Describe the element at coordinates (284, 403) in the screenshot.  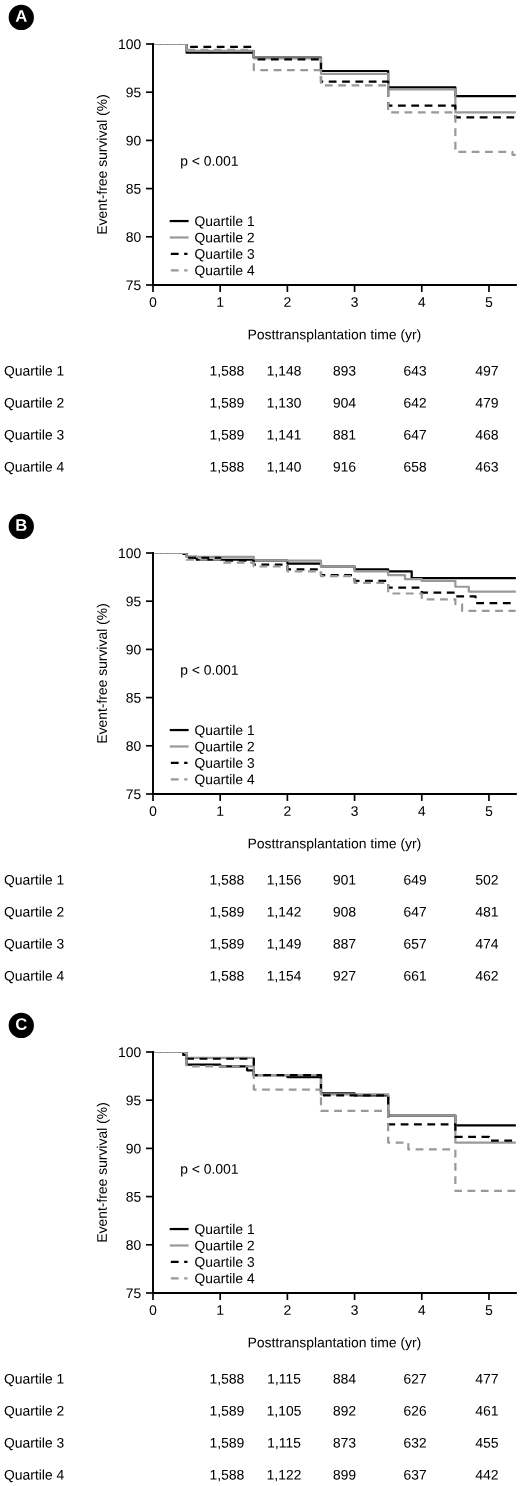
I see `text: 1,130` at that location.